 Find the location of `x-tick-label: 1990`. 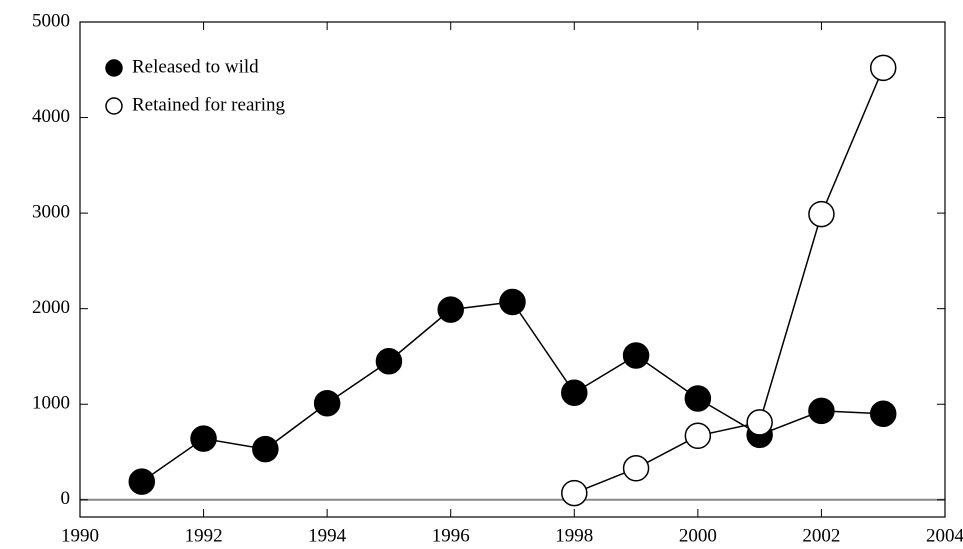

x-tick-label: 1990 is located at coordinates (80, 535).